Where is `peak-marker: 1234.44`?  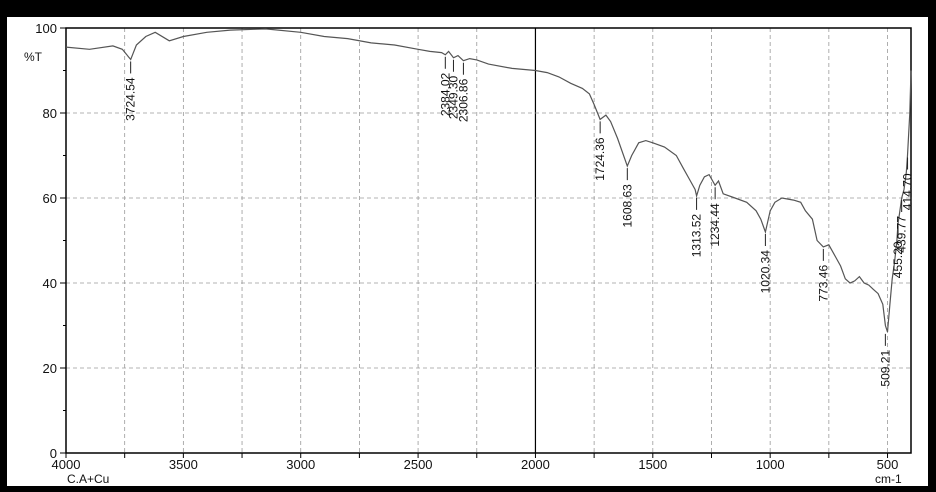 peak-marker: 1234.44 is located at coordinates (715, 217).